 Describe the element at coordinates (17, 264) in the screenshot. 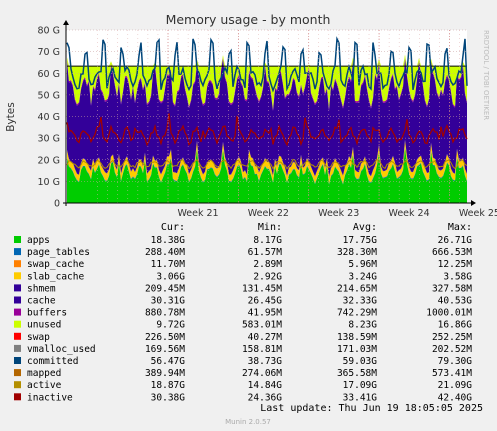

I see `legend-swatch-swap_cache` at that location.